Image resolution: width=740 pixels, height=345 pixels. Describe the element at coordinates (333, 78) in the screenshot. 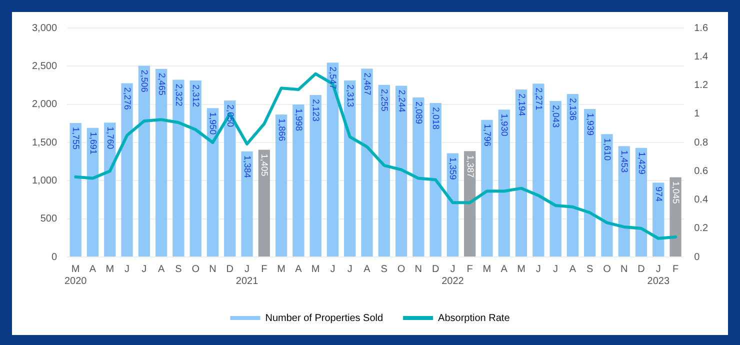

I see `data-label: 2,547` at that location.